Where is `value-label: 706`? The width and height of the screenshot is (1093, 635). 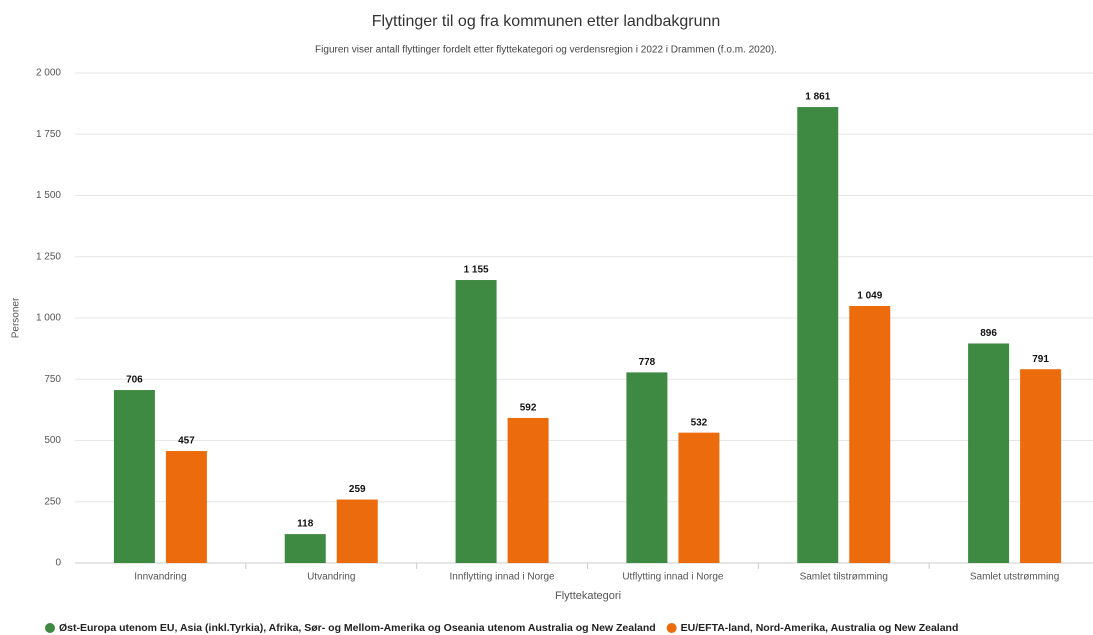 value-label: 706 is located at coordinates (134, 380).